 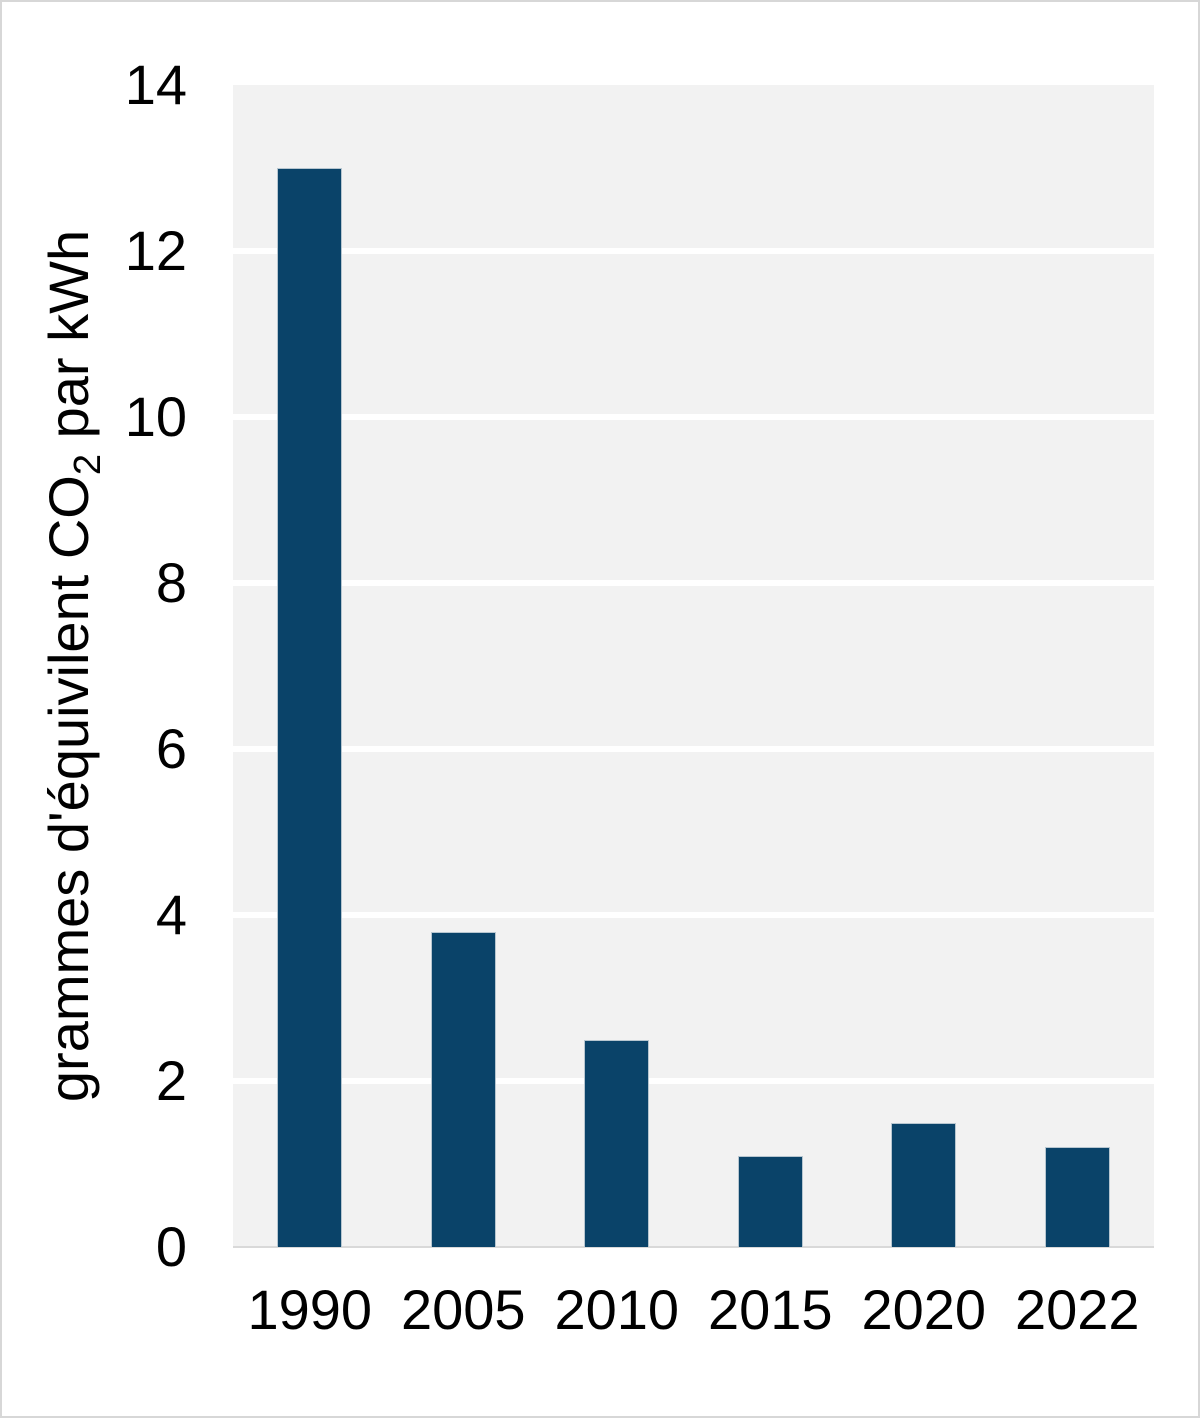 I want to click on x-tick-label-1990: 1990, so click(x=310, y=1309).